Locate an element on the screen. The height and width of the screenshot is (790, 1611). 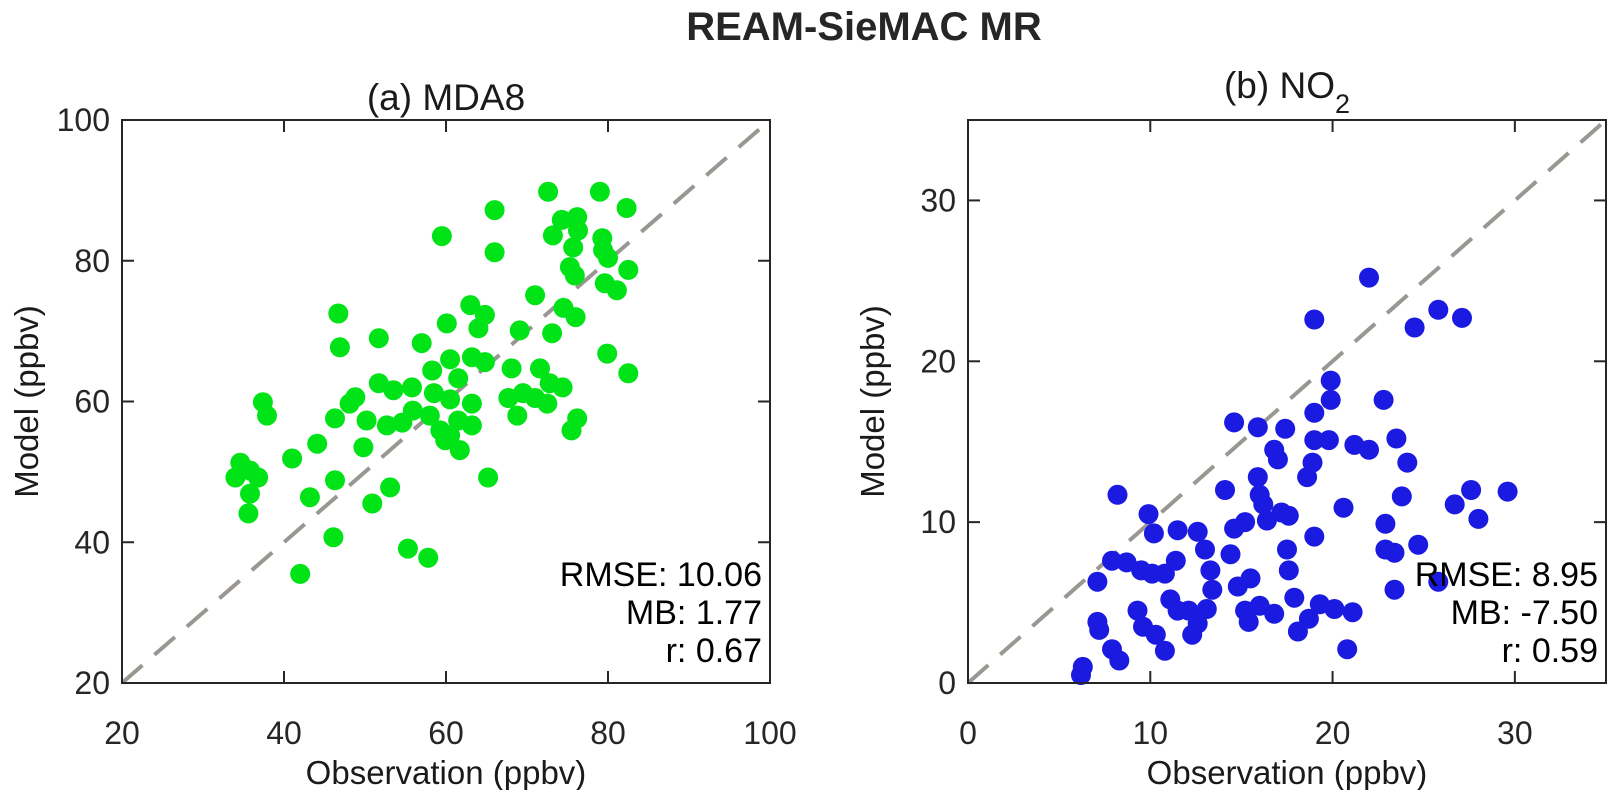
x-tick-label: 100 is located at coordinates (769, 733).